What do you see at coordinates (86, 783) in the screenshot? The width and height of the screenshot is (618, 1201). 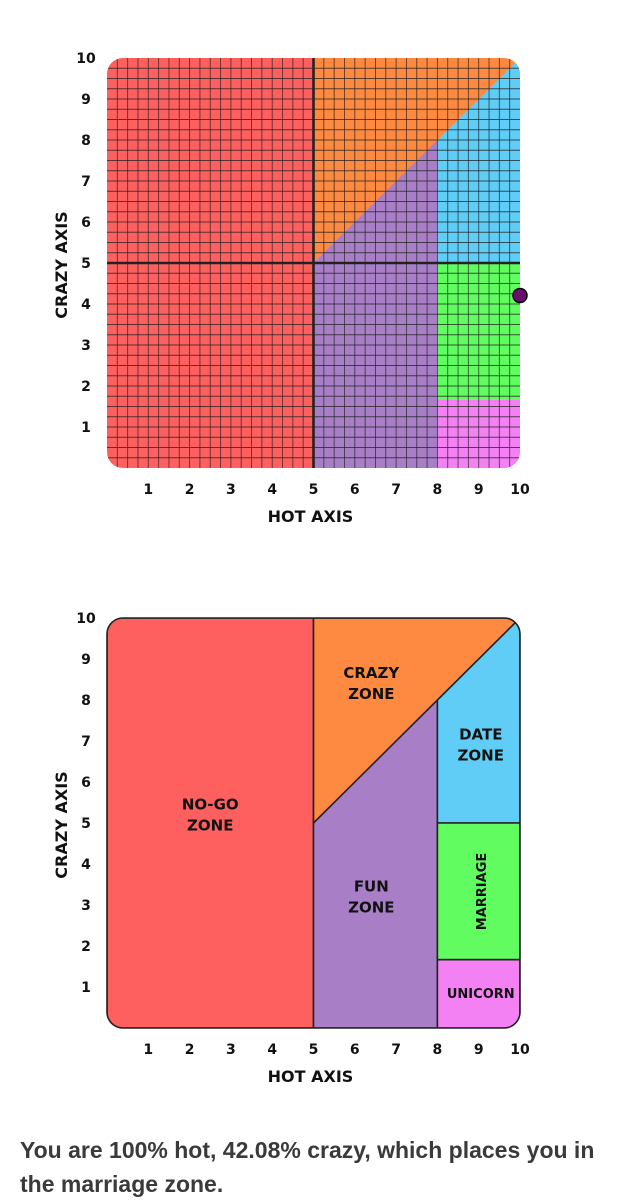 I see `zones-chart-y-tick-6: 6` at bounding box center [86, 783].